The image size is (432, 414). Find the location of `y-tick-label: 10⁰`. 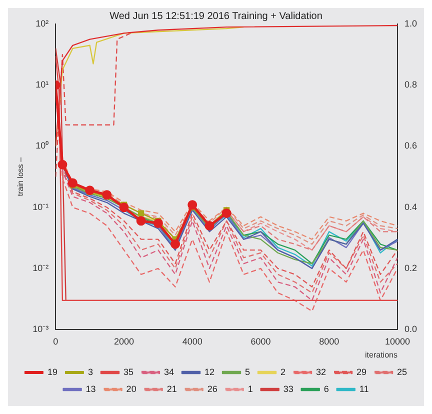

y-tick-label: 10⁰ is located at coordinates (42, 145).